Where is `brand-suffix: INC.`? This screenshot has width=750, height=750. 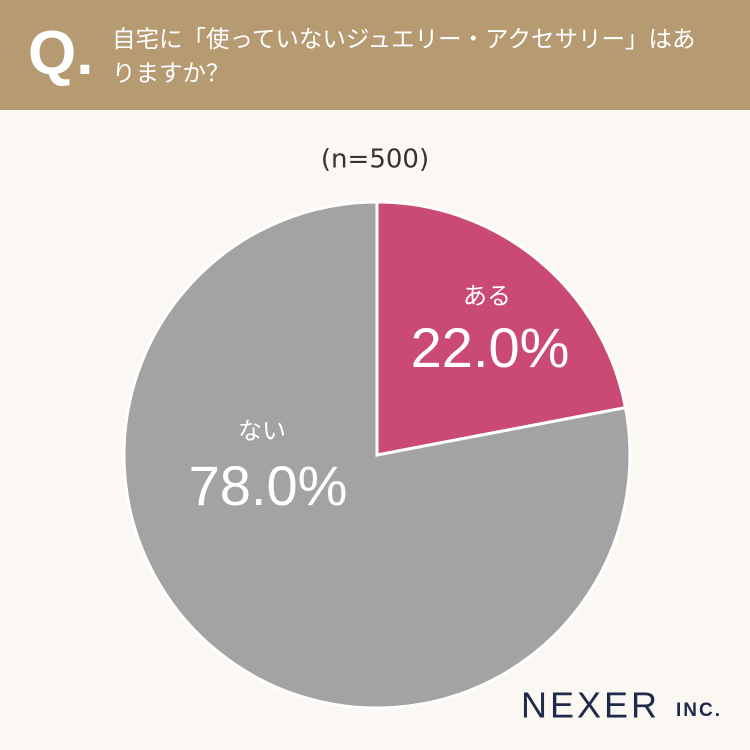
brand-suffix: INC. is located at coordinates (699, 710).